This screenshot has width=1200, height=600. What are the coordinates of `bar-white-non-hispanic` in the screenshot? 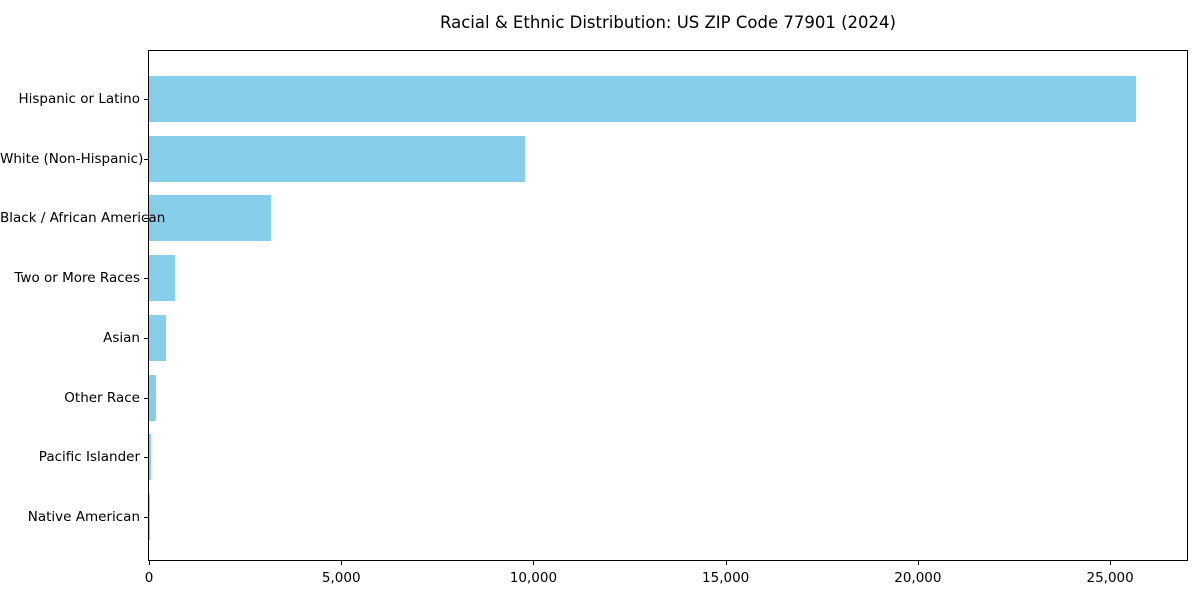 It's located at (337, 158).